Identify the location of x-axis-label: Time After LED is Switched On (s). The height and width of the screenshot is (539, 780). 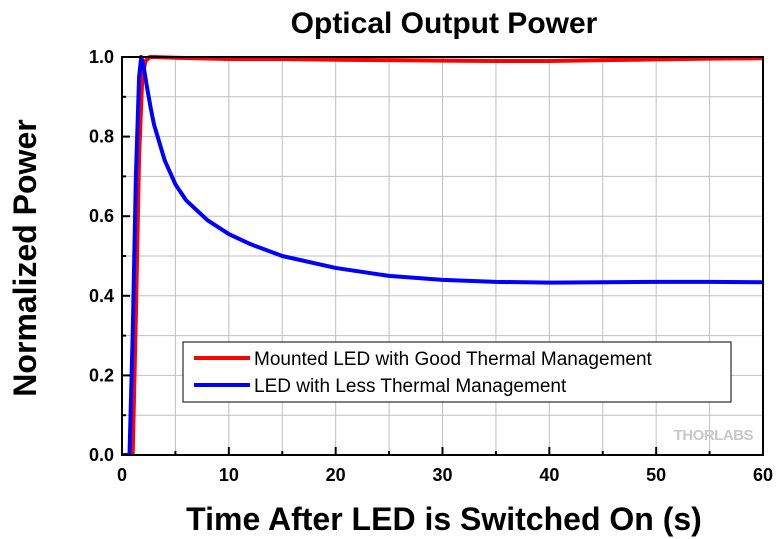
(444, 519).